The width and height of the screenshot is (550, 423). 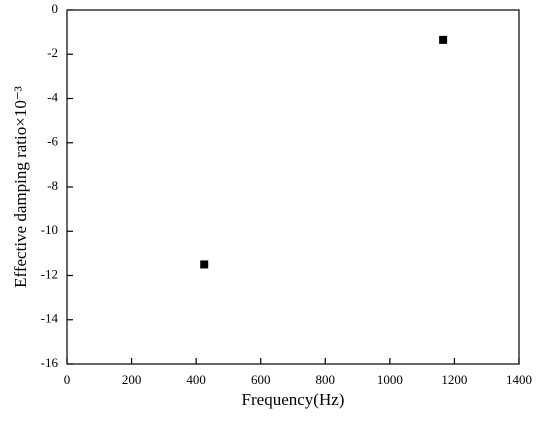 I want to click on y-tick-label: -6, so click(x=52, y=141).